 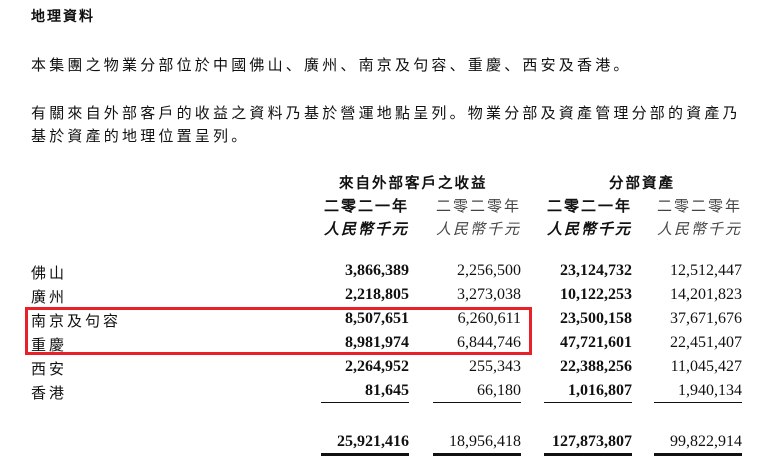 I want to click on row-label: 廣州, so click(x=49, y=297).